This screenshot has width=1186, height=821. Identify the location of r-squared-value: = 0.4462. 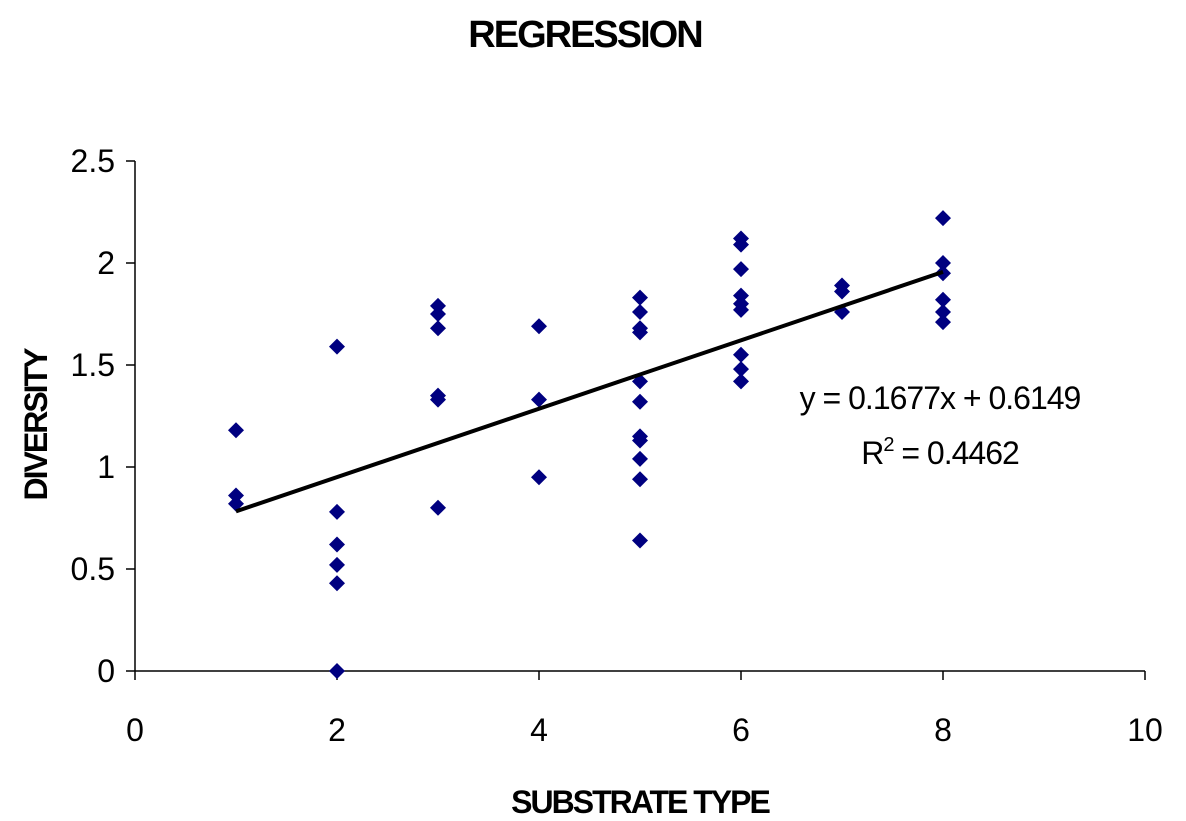
(956, 453).